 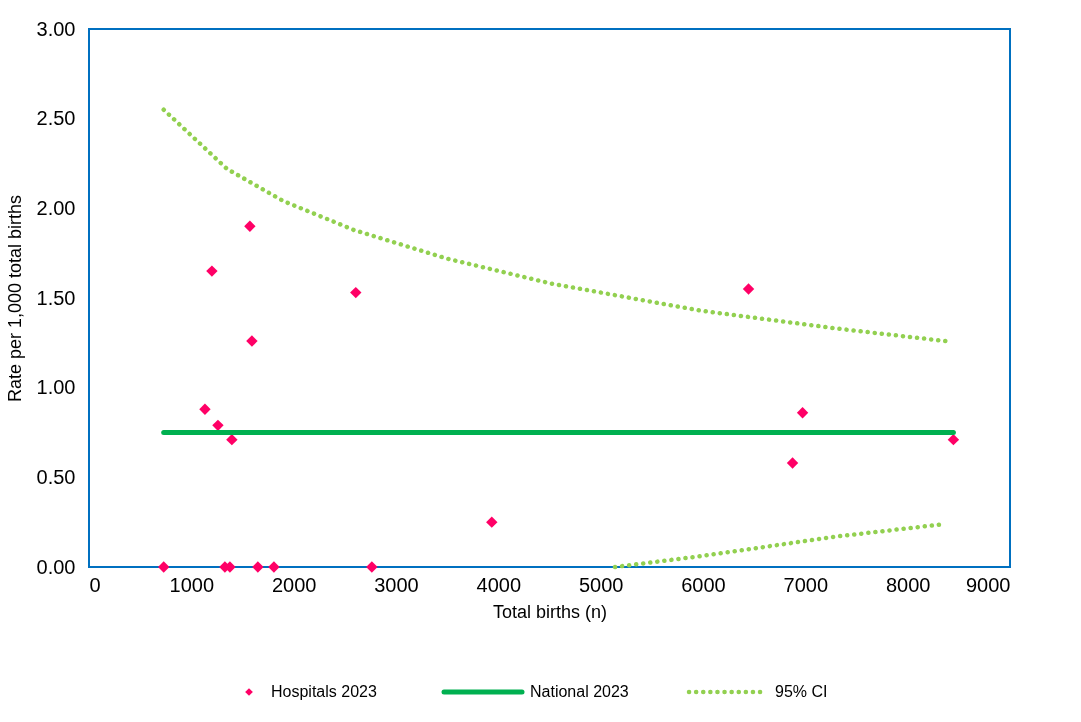 I want to click on x-tick-label: 3000, so click(x=396, y=584).